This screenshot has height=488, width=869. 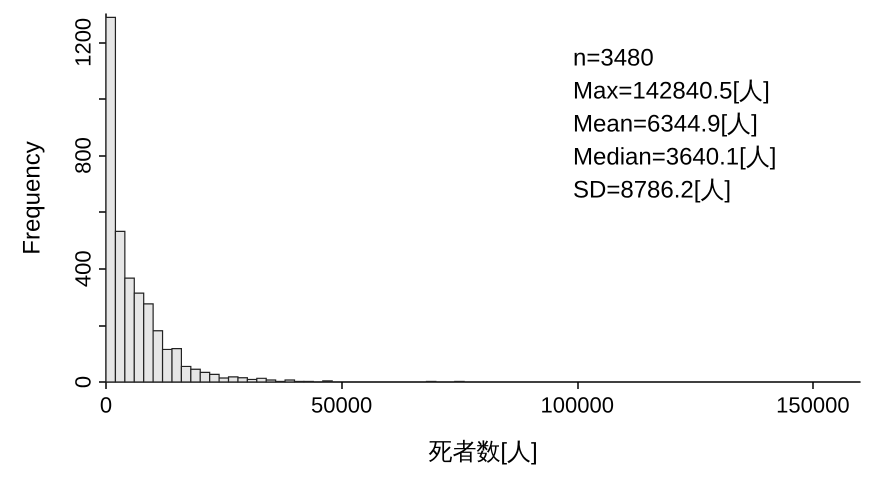 What do you see at coordinates (613, 58) in the screenshot?
I see `annotation: n=3480` at bounding box center [613, 58].